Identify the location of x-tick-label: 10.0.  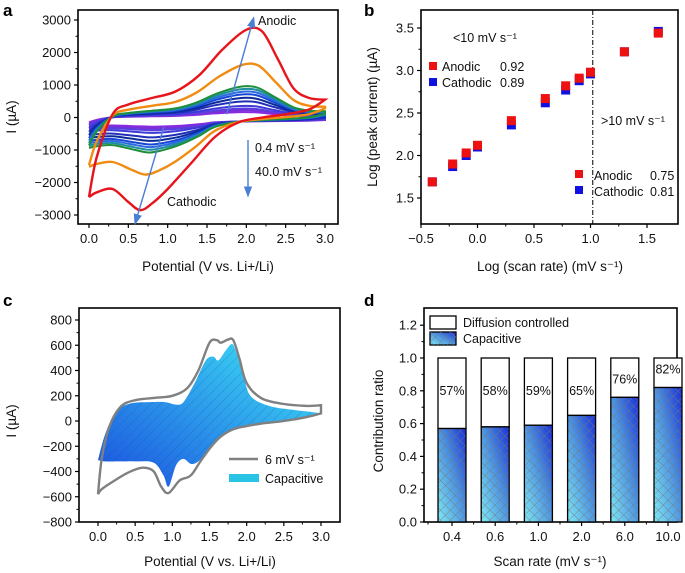
(667, 536).